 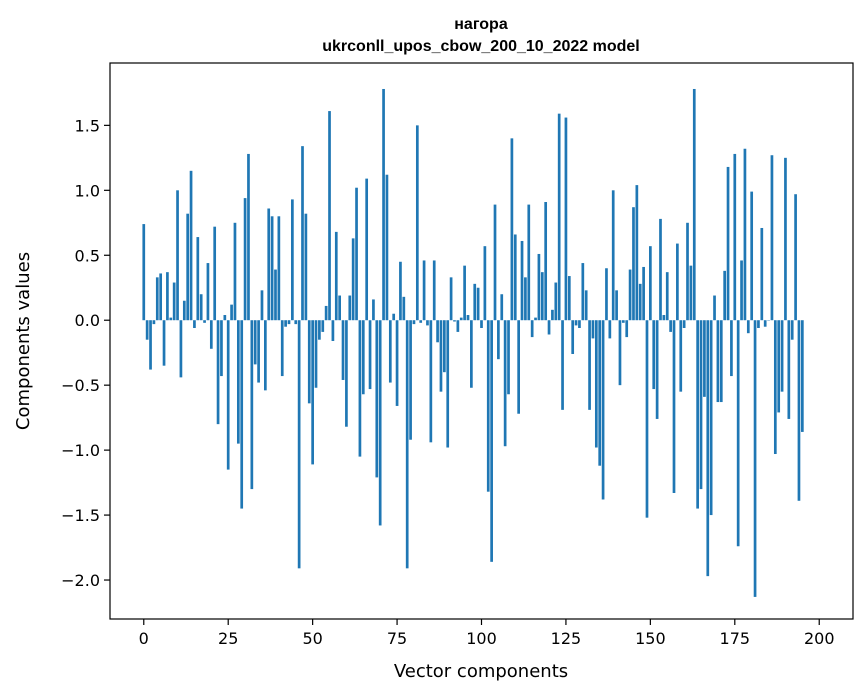 I want to click on x-tick-label: 175, so click(x=735, y=638).